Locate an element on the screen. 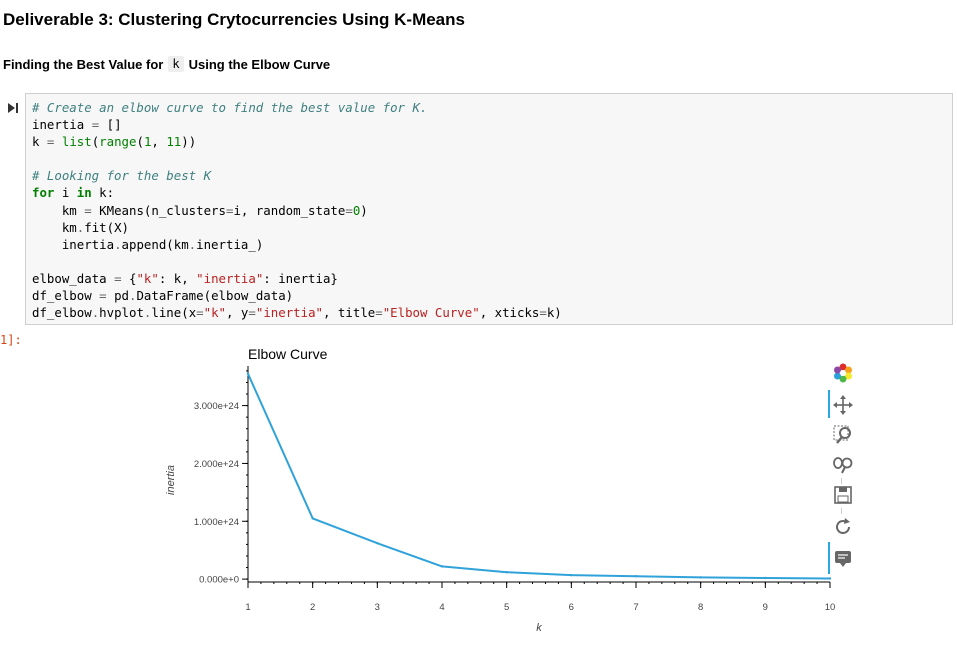  code-token: append(km is located at coordinates (155, 244).